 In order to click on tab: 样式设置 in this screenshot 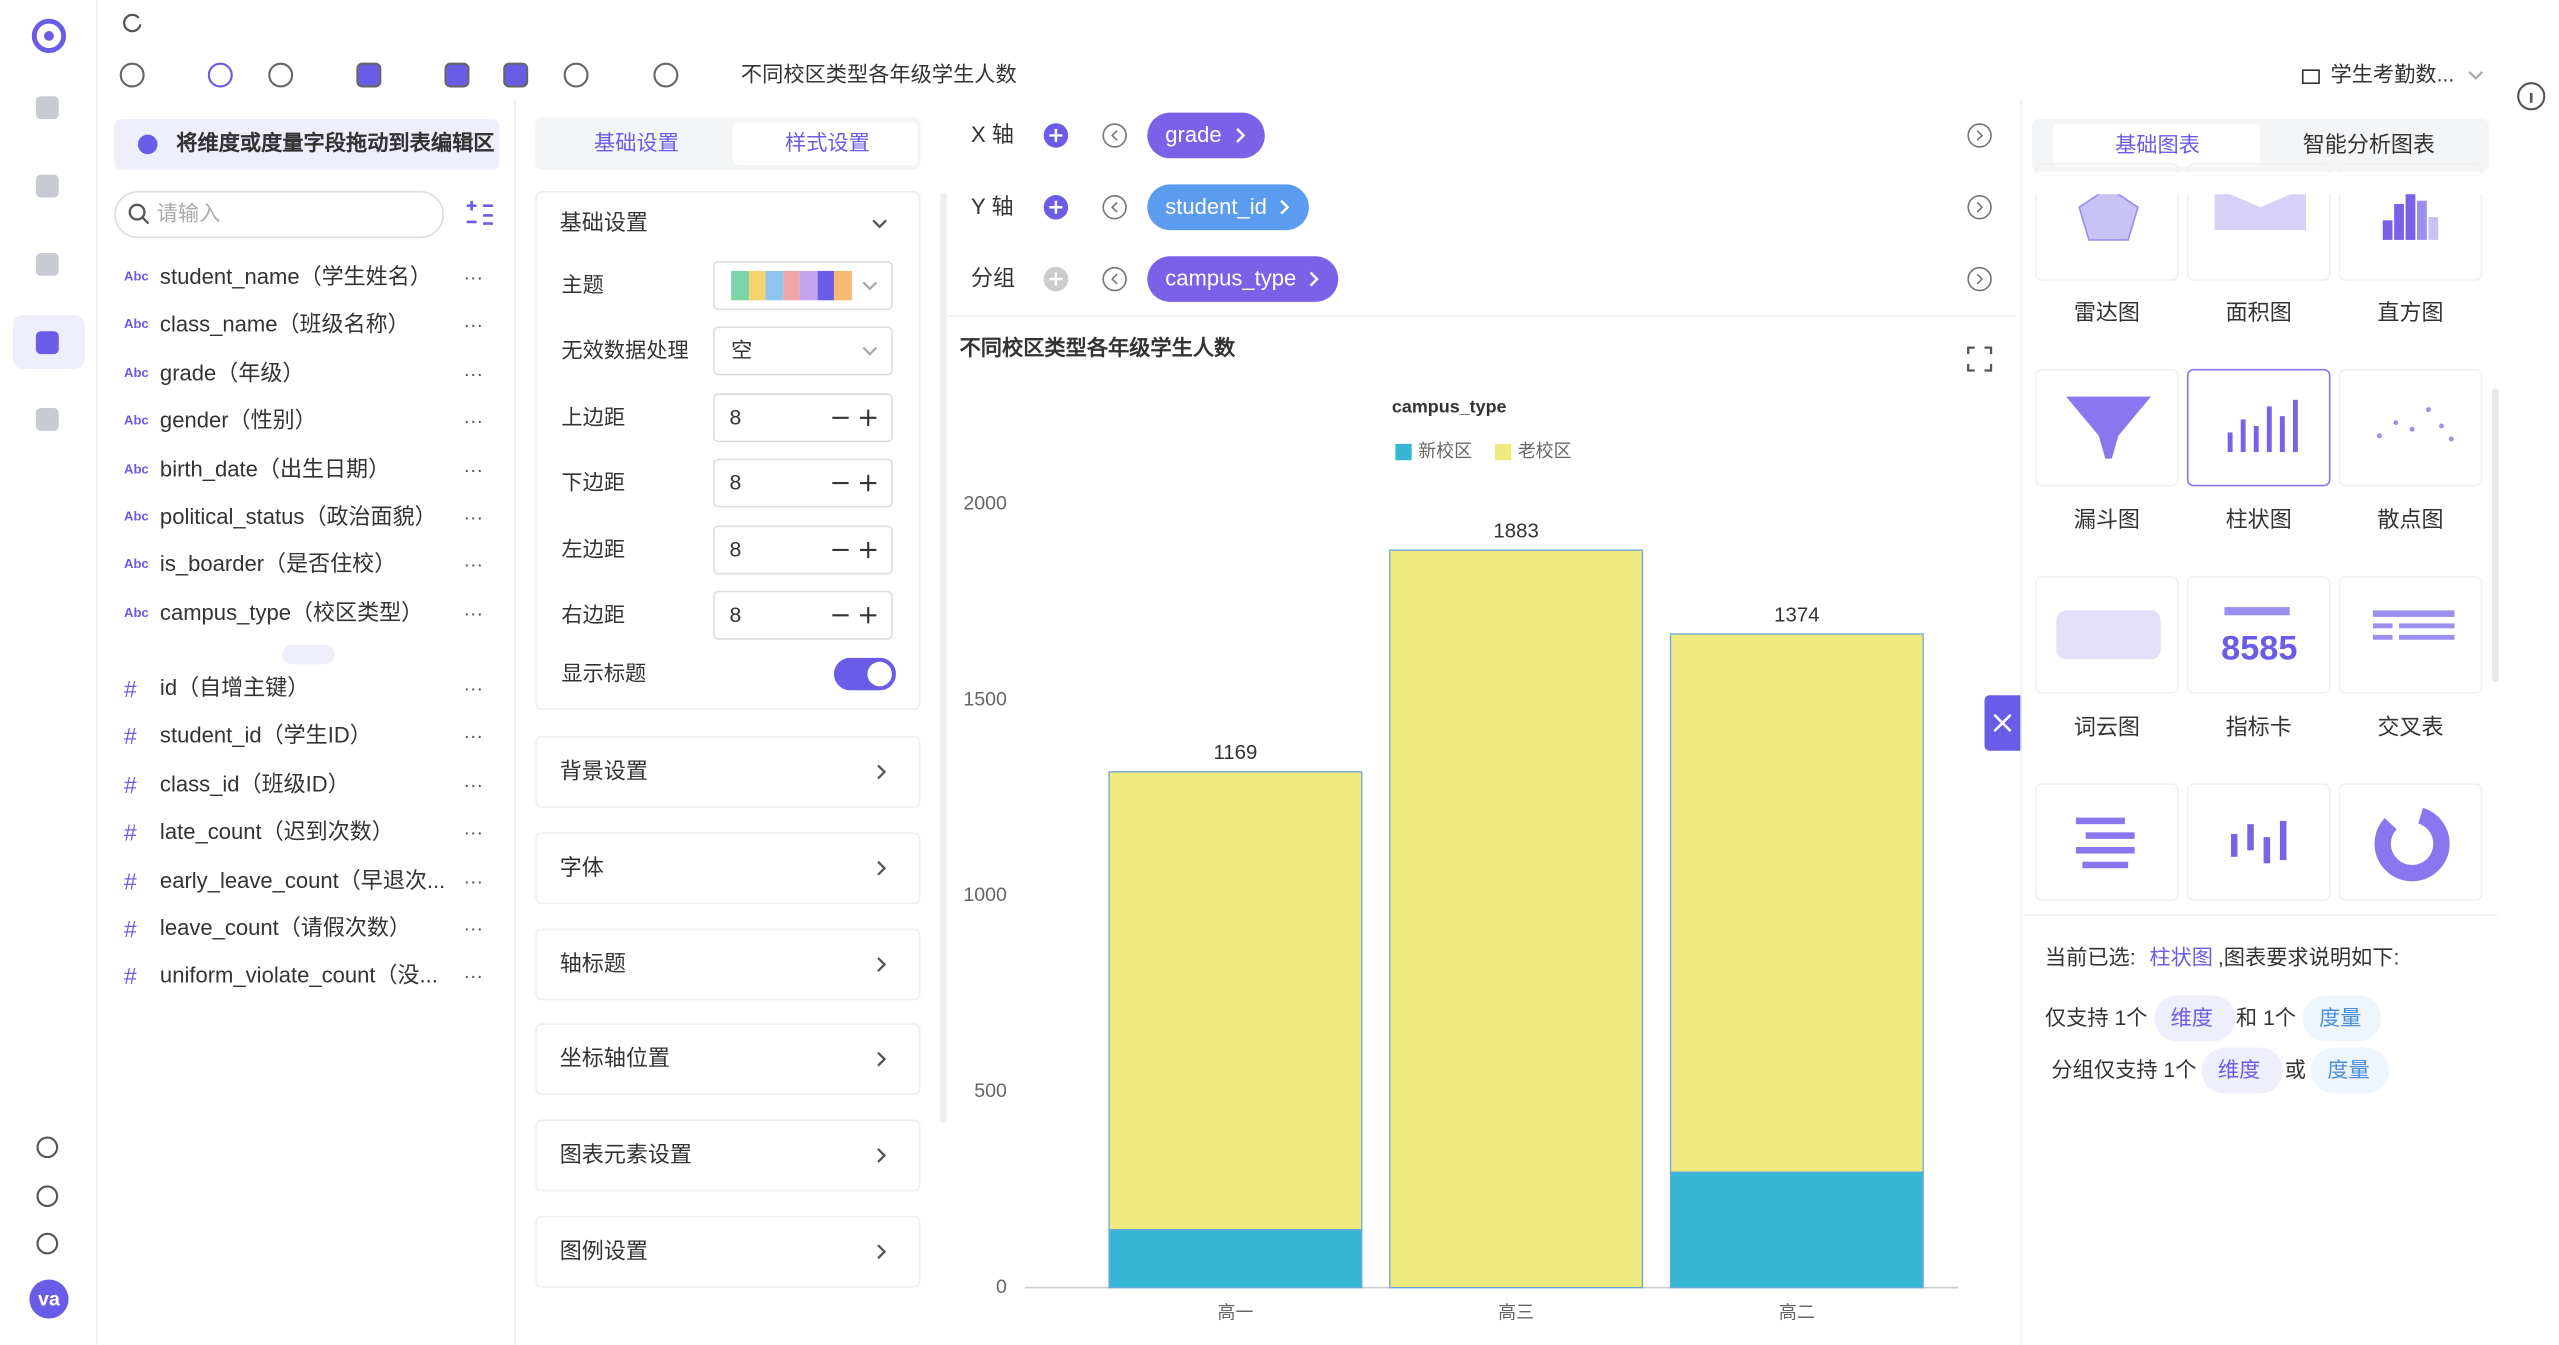, I will do `click(827, 143)`.